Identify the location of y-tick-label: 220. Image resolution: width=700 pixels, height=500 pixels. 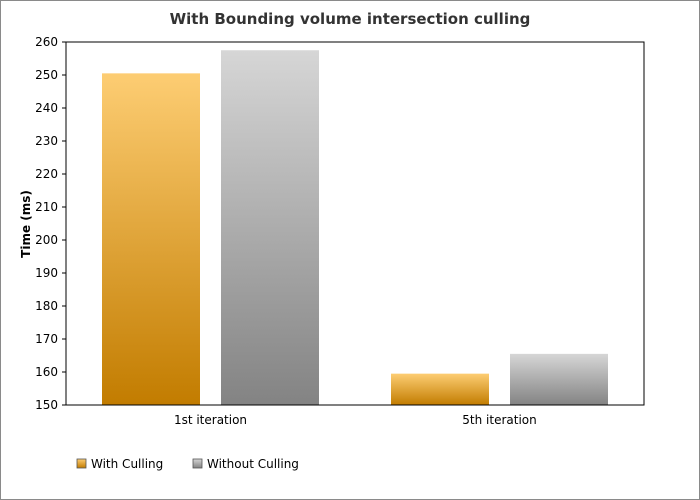
(46, 174).